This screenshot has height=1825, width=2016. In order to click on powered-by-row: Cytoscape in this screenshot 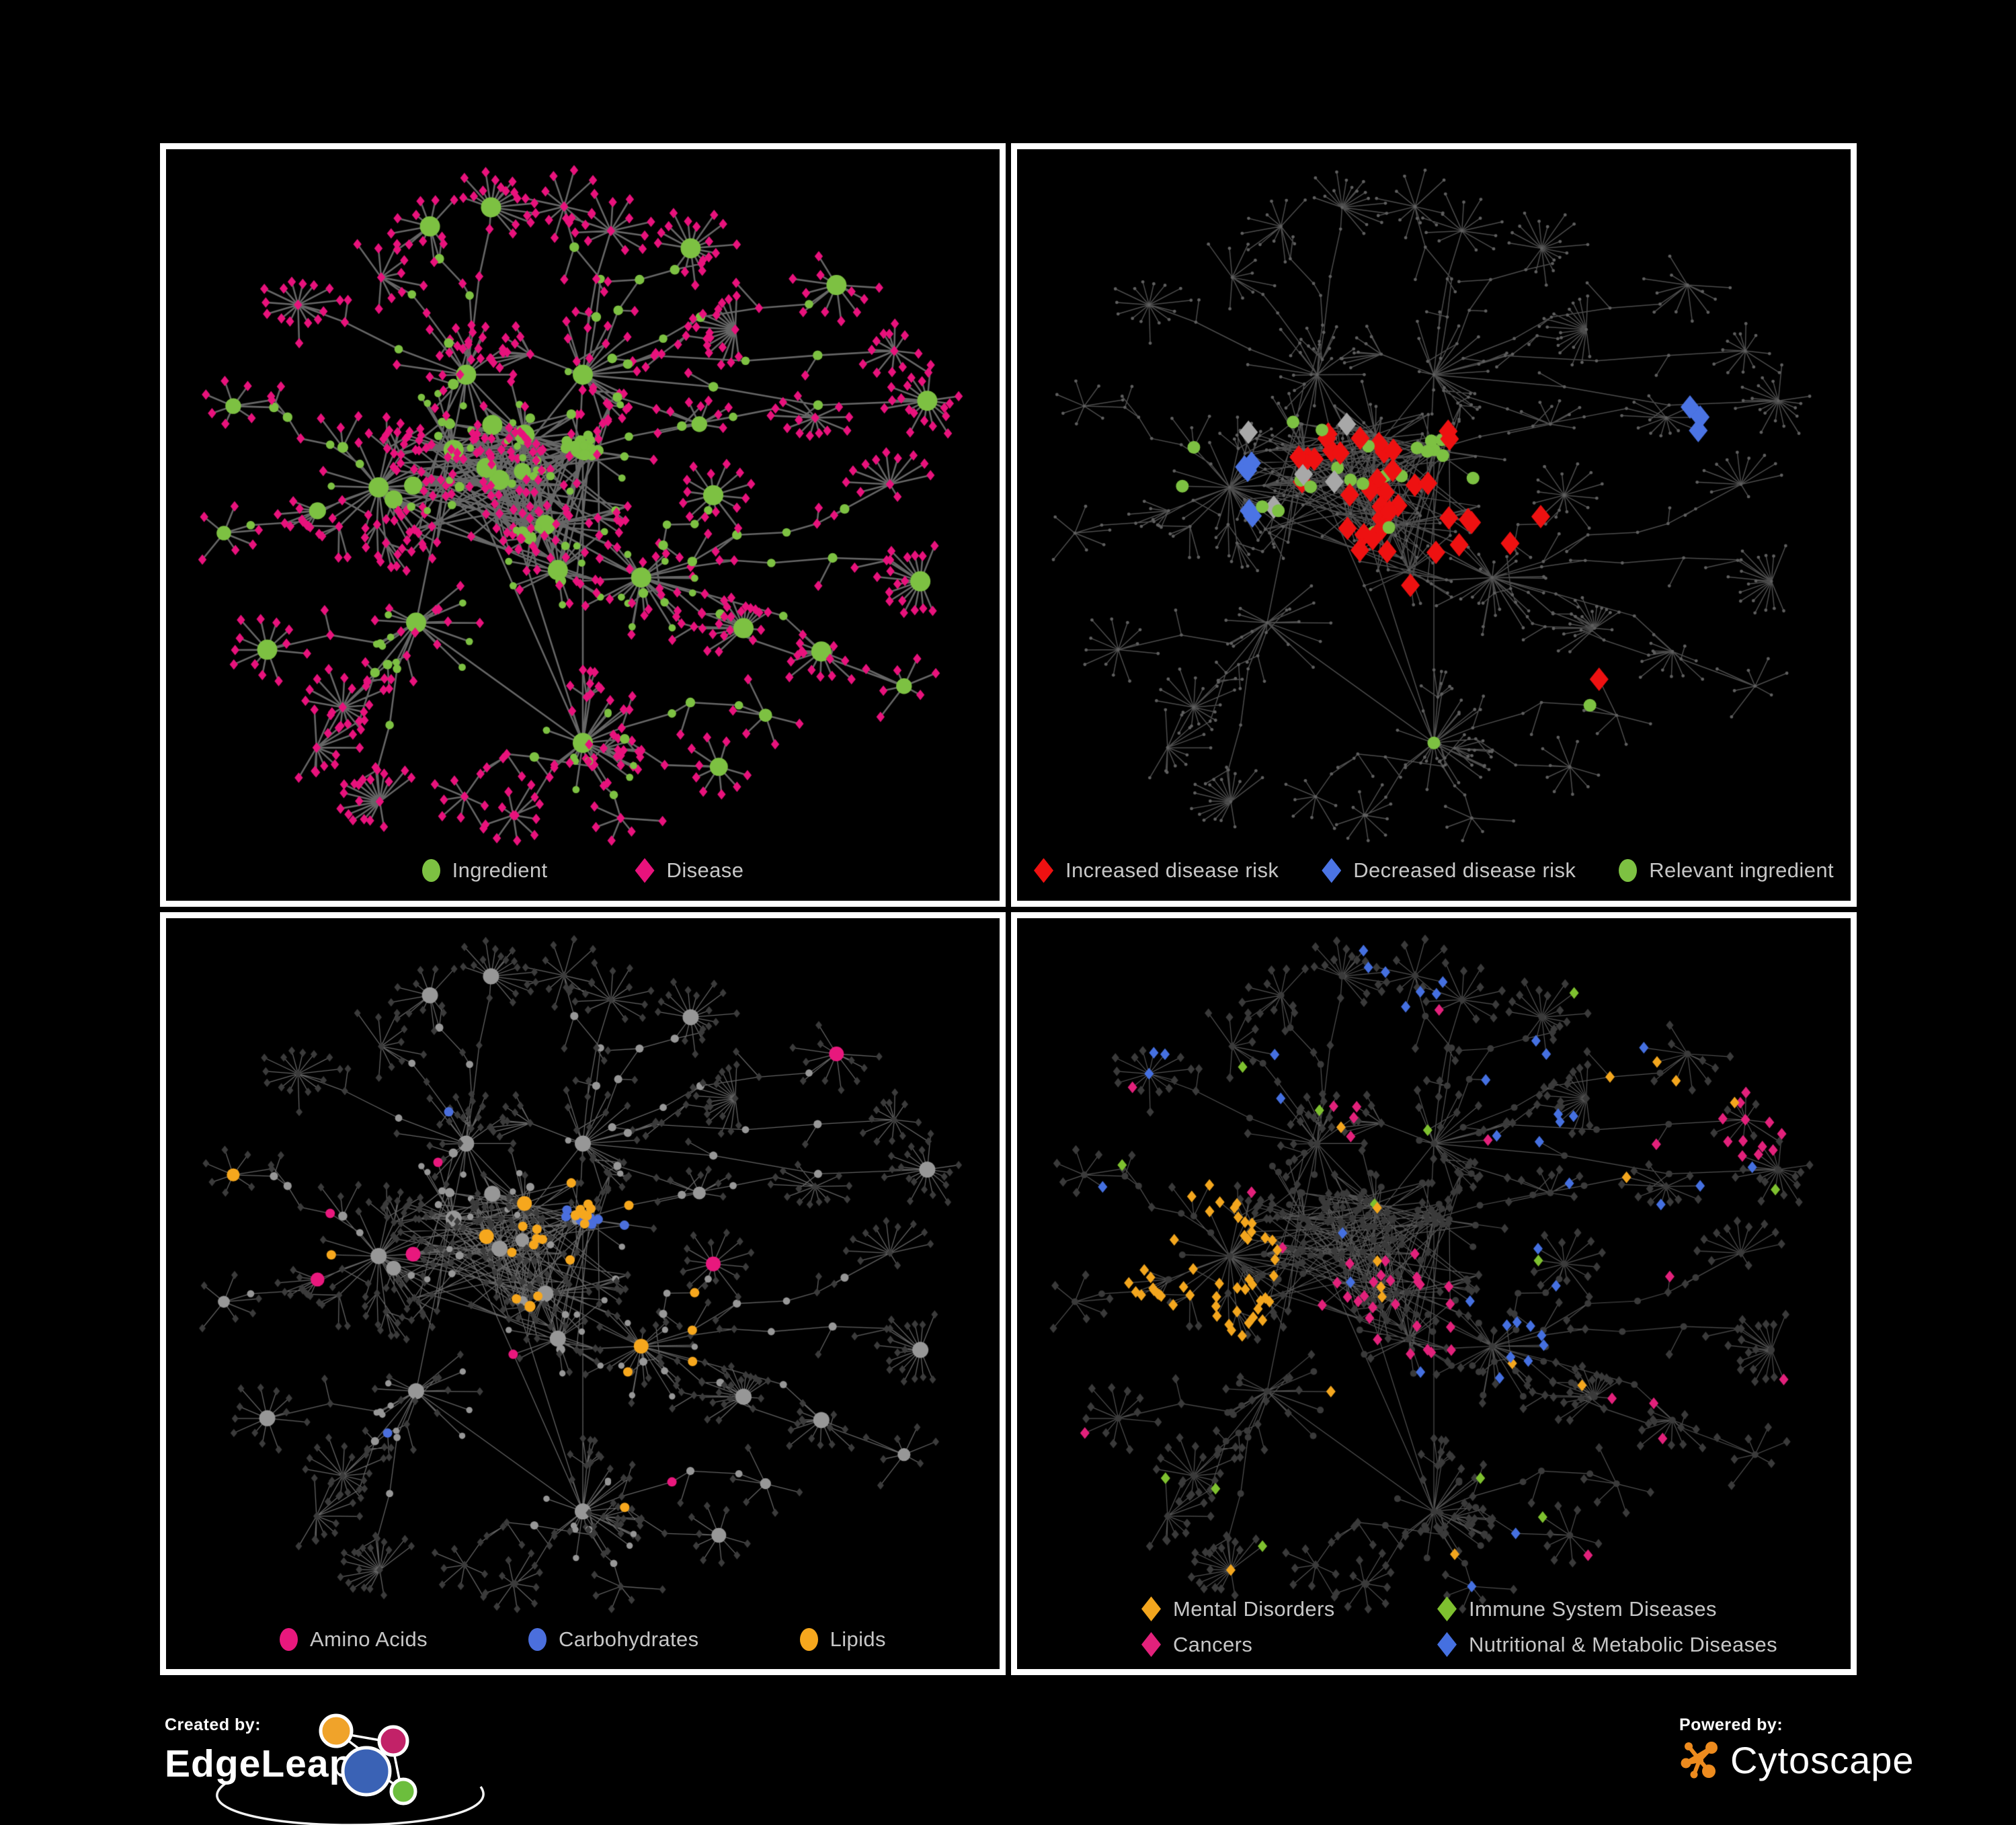, I will do `click(1833, 1760)`.